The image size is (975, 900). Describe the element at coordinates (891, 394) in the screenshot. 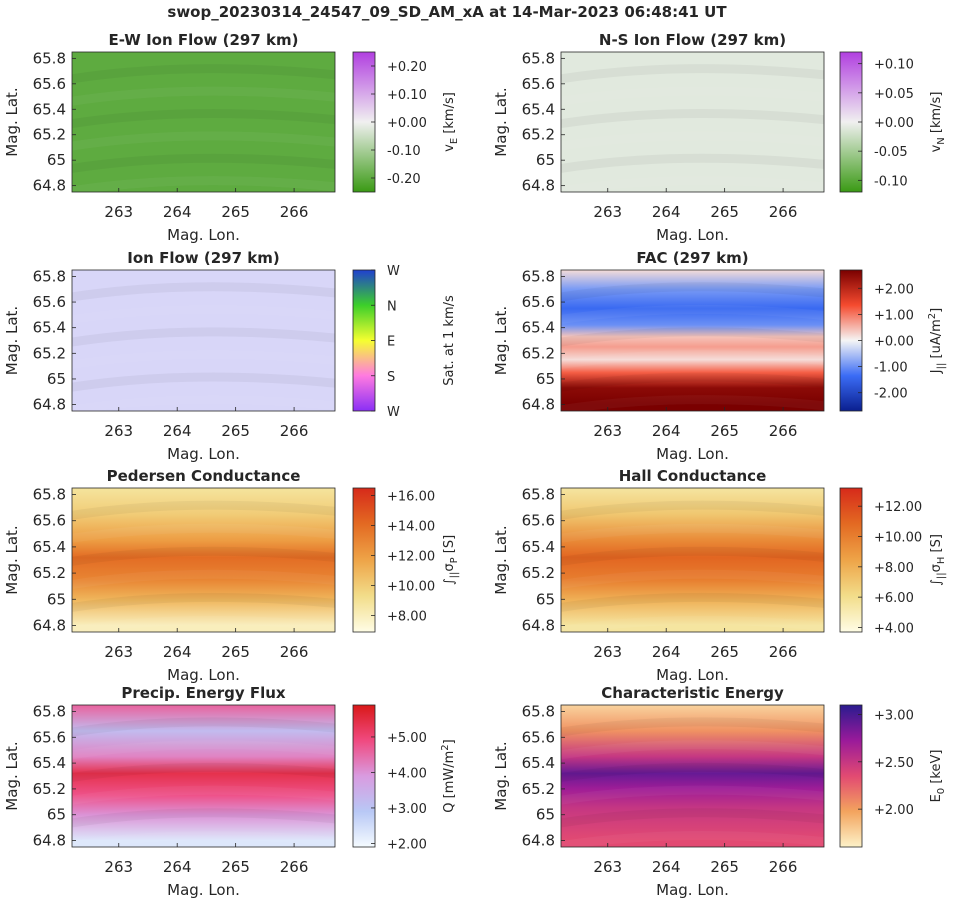

I see `colorbar-tick-label: -2.00` at that location.